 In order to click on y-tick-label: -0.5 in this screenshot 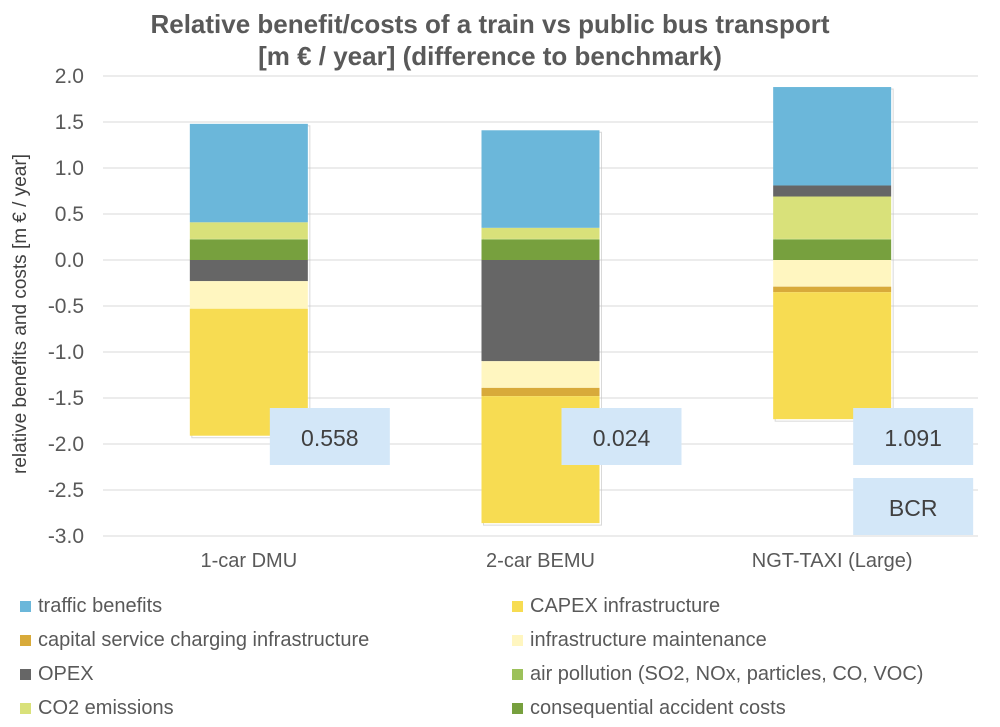, I will do `click(66, 306)`.